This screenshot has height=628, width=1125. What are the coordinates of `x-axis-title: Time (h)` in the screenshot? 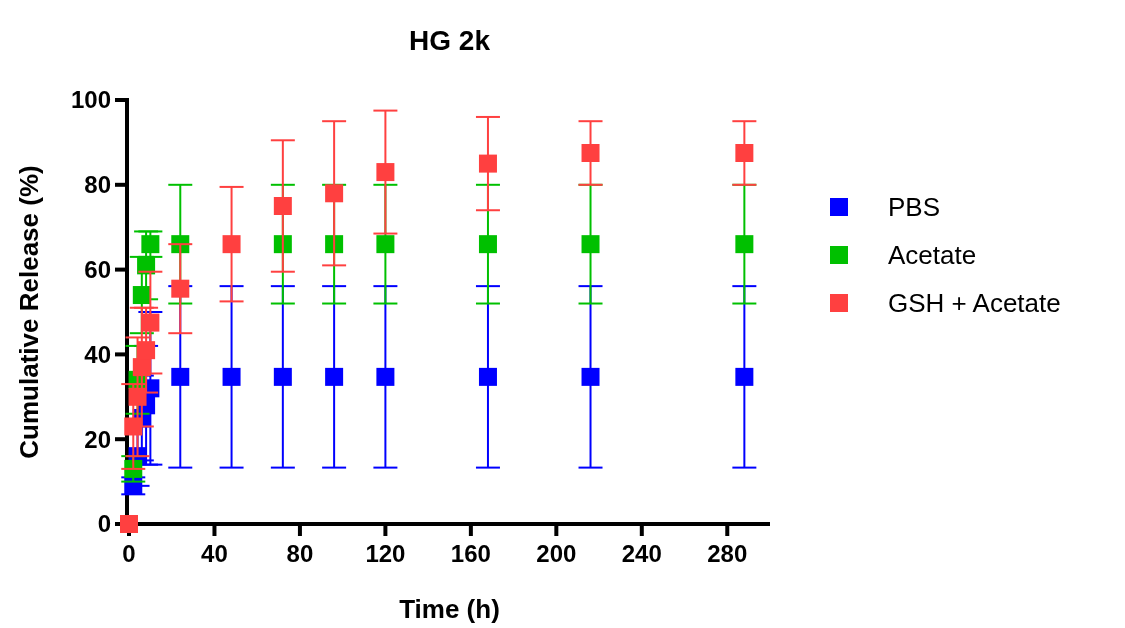 It's located at (449, 609).